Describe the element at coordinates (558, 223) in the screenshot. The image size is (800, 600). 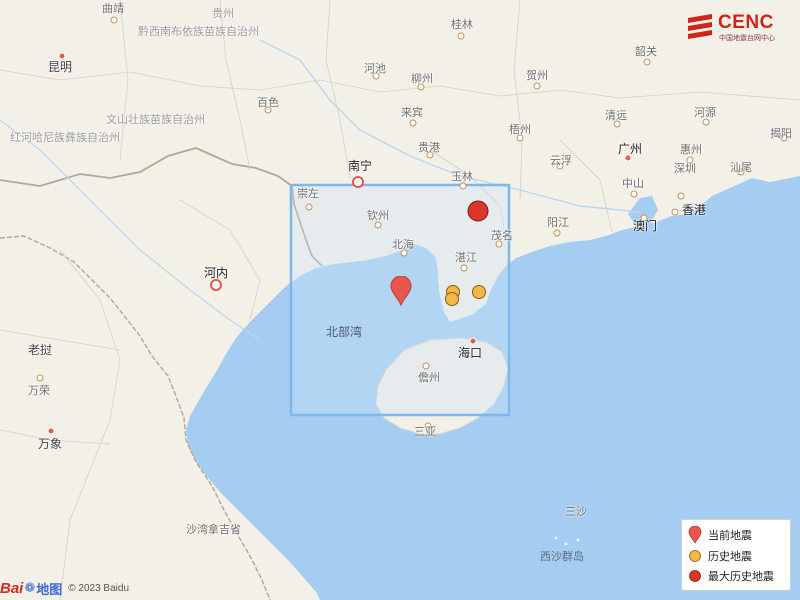
I see `city-label: 阳江` at that location.